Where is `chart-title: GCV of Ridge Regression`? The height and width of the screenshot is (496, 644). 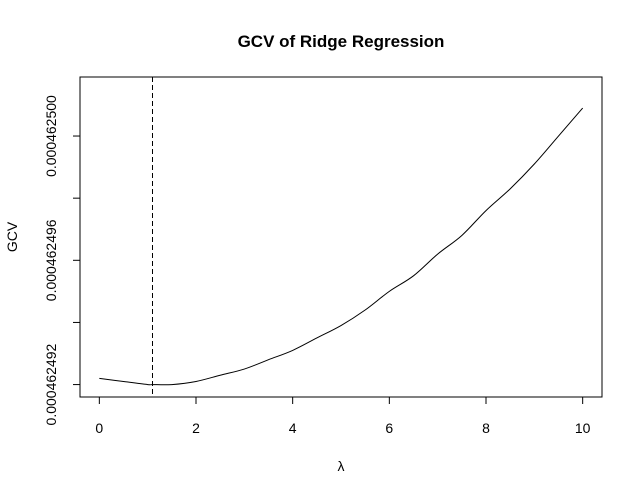 chart-title: GCV of Ridge Regression is located at coordinates (341, 41).